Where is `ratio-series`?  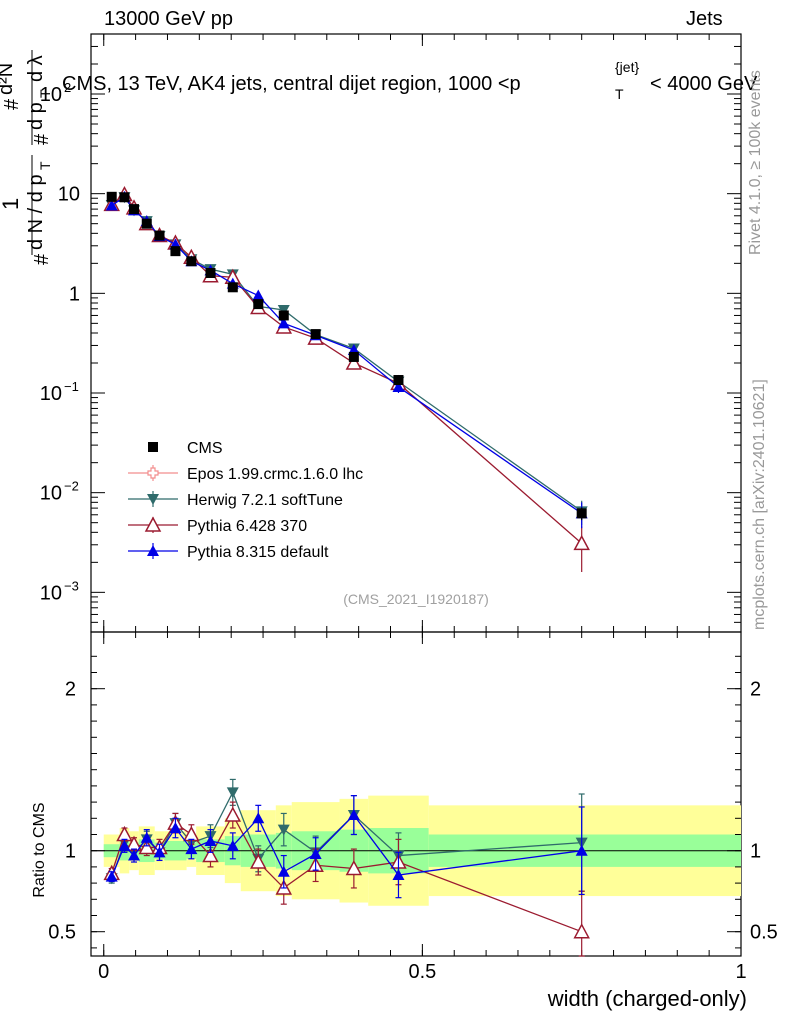 ratio-series is located at coordinates (346, 867).